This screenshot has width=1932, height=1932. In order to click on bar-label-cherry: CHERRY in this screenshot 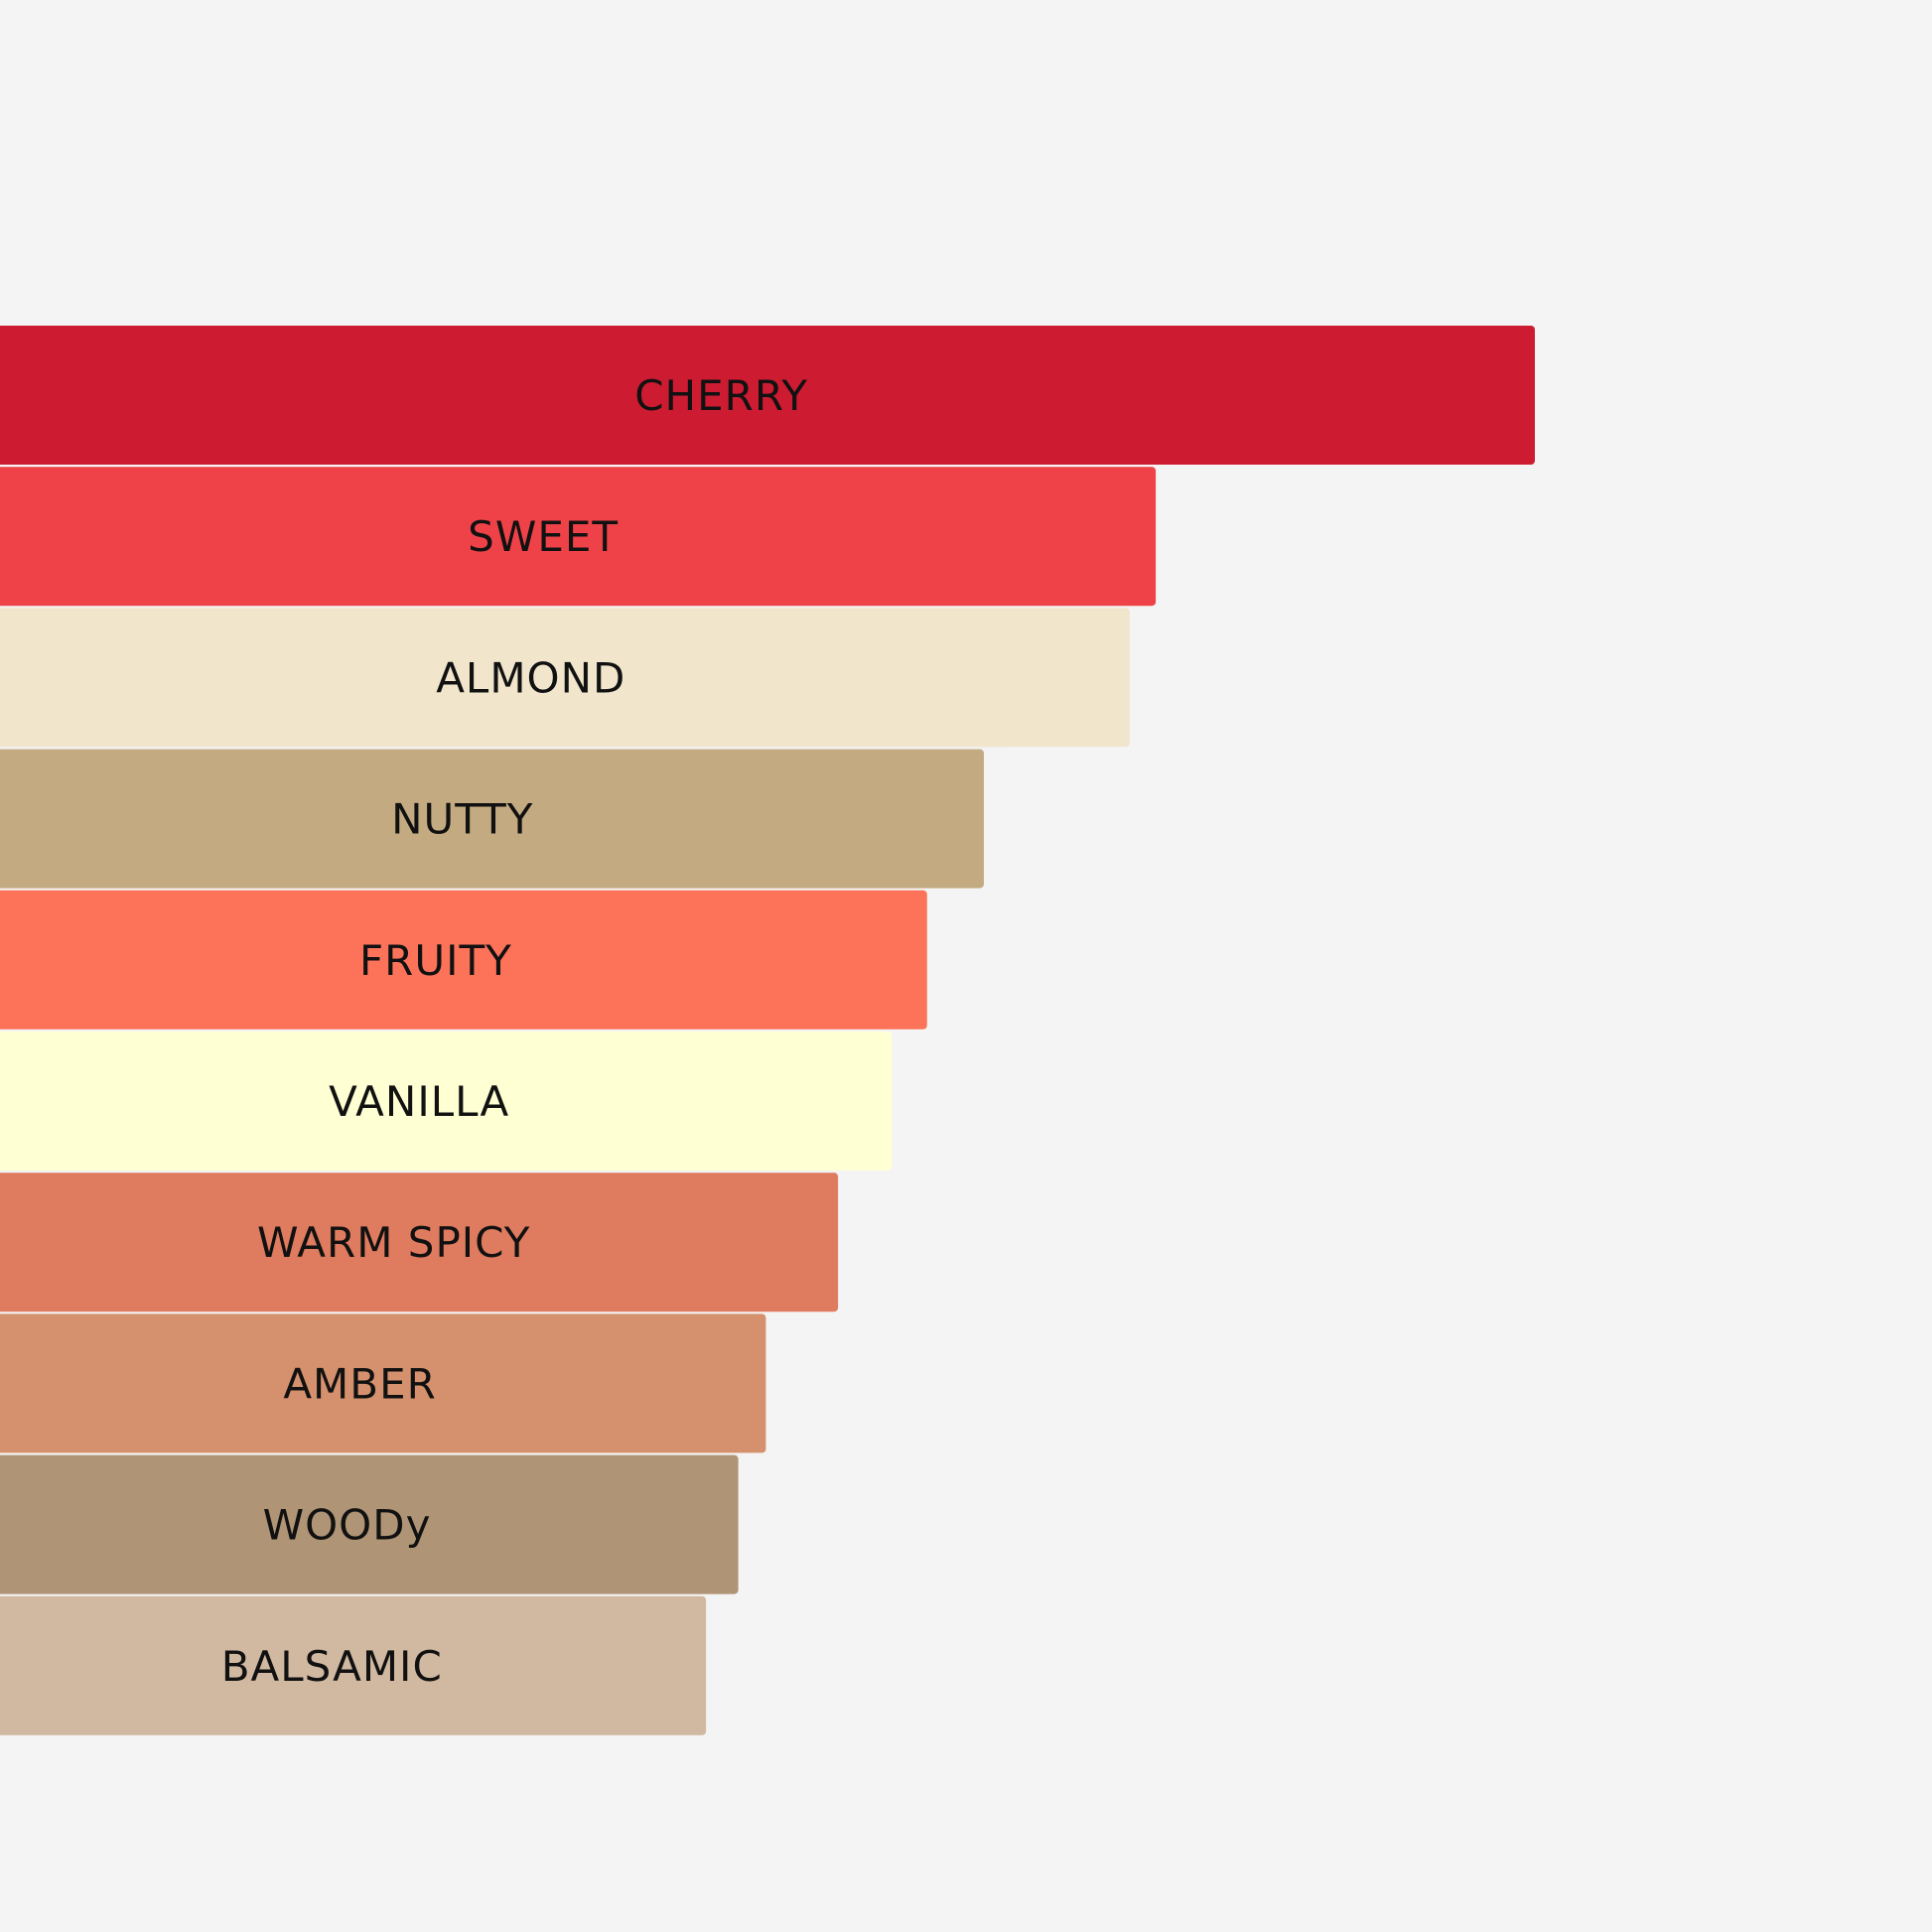, I will do `click(721, 395)`.